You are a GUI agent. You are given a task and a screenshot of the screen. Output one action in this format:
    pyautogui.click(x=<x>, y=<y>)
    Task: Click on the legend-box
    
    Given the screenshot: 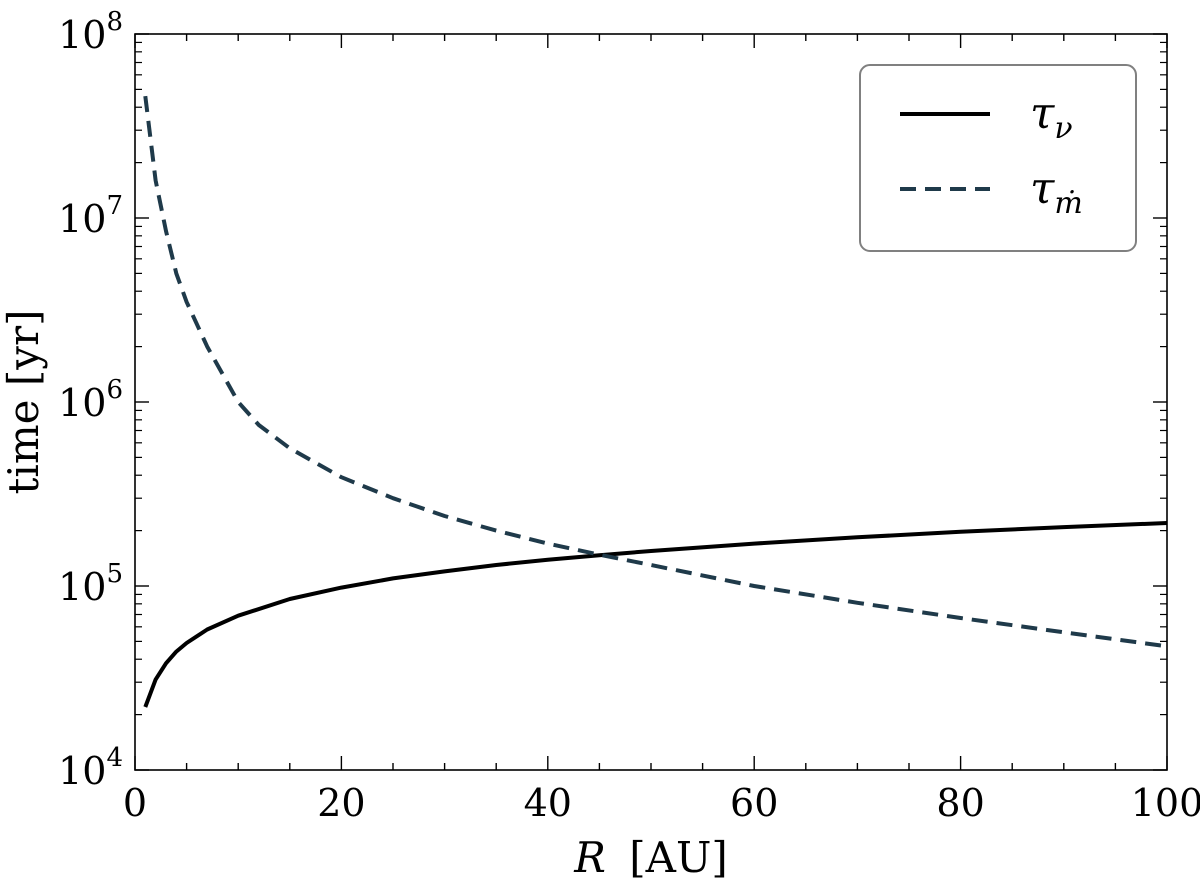 What is the action you would take?
    pyautogui.click(x=998, y=158)
    